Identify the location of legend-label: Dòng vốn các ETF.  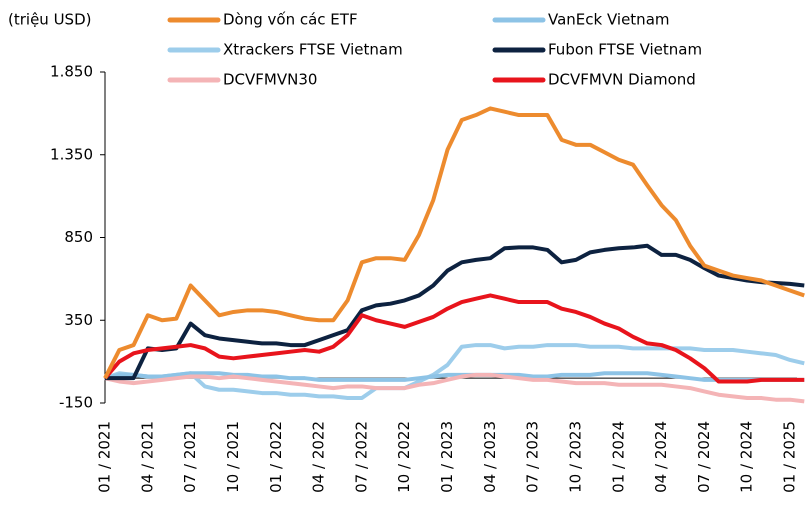
(290, 20).